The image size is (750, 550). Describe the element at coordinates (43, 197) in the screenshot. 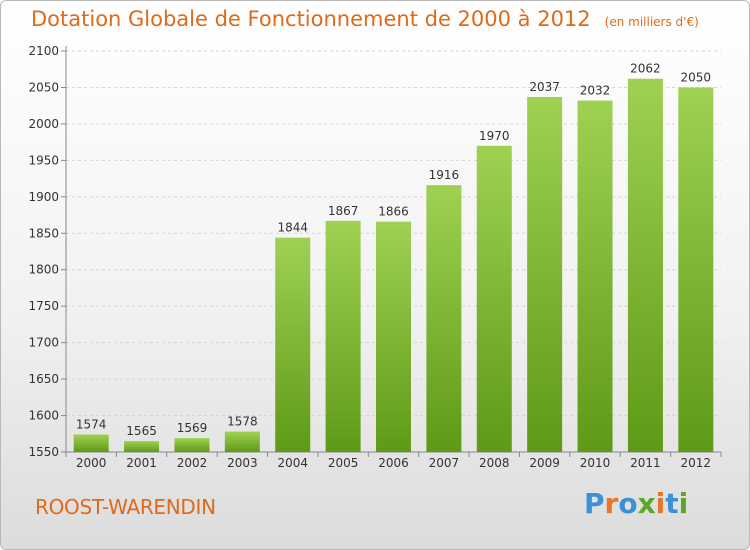

I see `y-tick-label: 1900` at that location.